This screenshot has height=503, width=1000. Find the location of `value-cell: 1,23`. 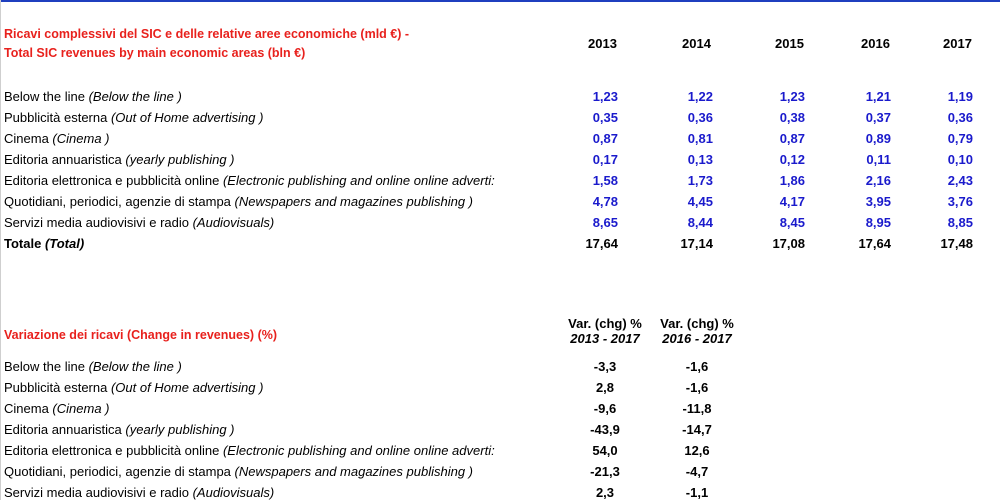

value-cell: 1,23 is located at coordinates (605, 96).